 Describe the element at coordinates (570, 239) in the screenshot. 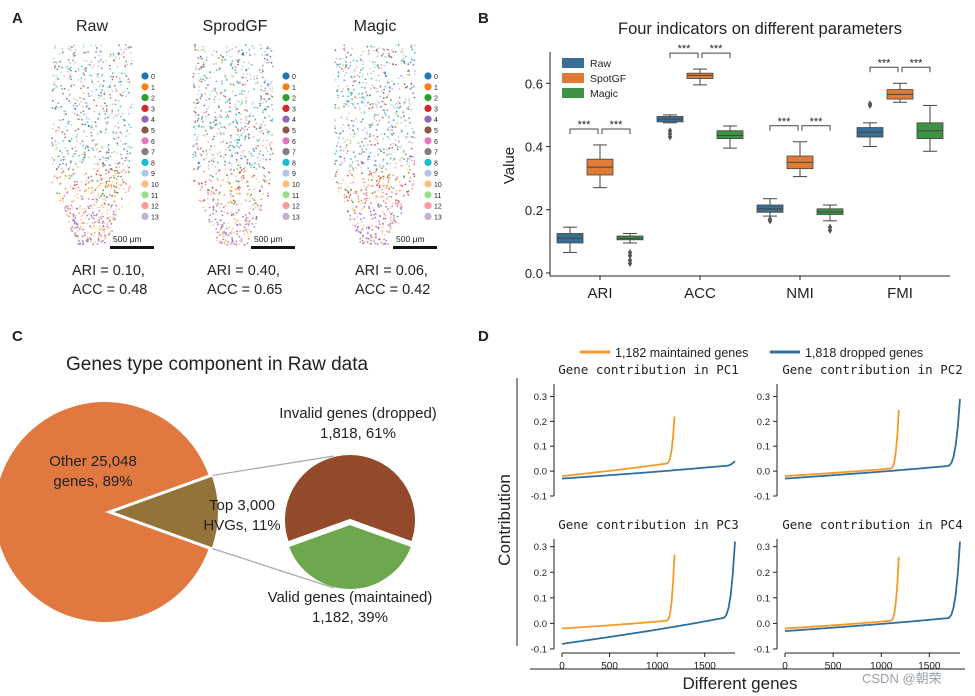

I see `box-raw-ari` at that location.